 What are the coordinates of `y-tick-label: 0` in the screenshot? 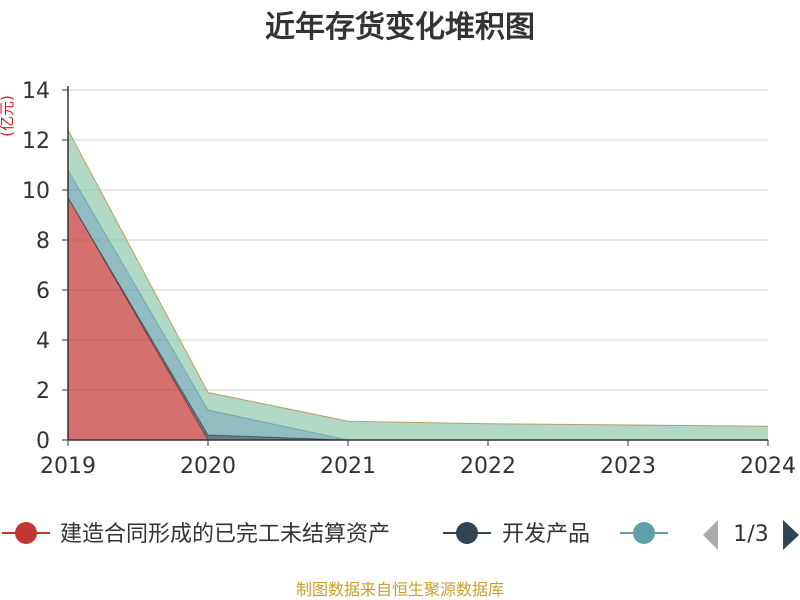 It's located at (43, 441).